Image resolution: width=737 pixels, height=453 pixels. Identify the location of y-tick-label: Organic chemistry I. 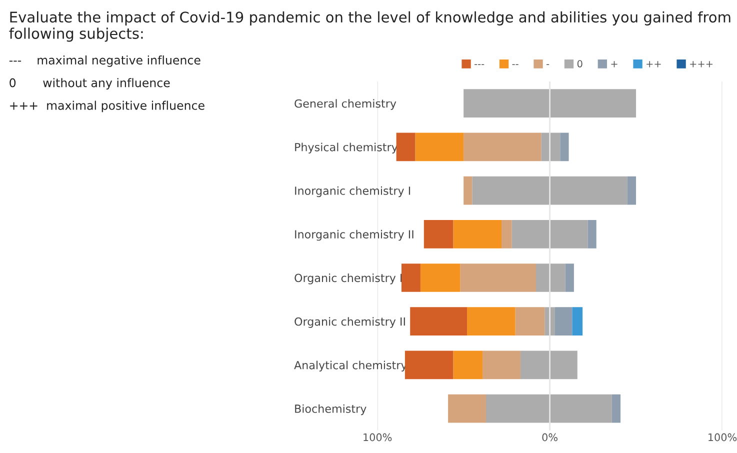
(348, 279).